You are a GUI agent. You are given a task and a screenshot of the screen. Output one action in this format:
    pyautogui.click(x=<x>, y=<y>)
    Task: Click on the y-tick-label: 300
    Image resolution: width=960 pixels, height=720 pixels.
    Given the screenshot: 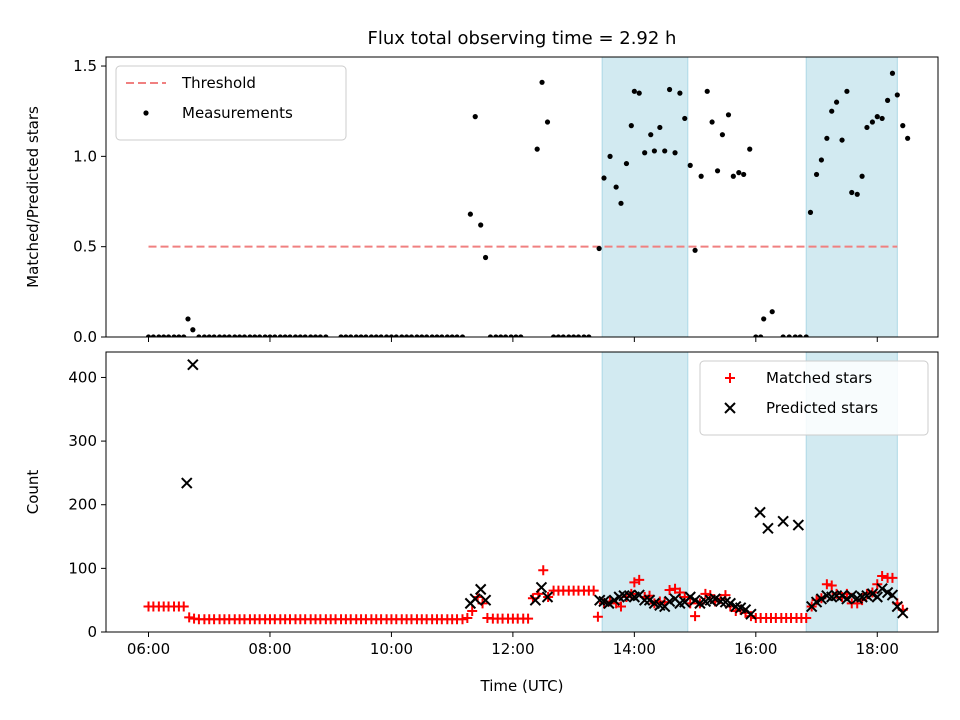 What is the action you would take?
    pyautogui.click(x=82, y=441)
    